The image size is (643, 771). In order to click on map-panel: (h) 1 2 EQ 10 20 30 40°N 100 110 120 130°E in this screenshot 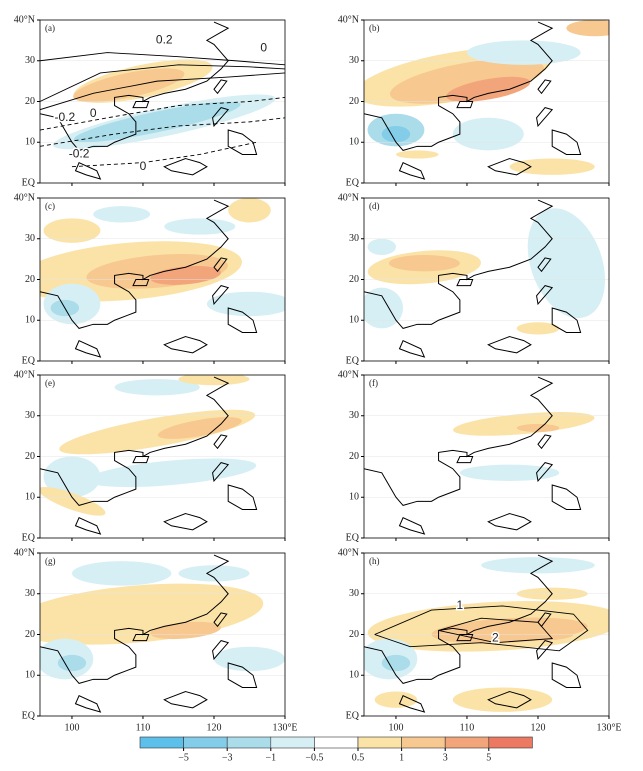, I will do `click(480, 640)`.